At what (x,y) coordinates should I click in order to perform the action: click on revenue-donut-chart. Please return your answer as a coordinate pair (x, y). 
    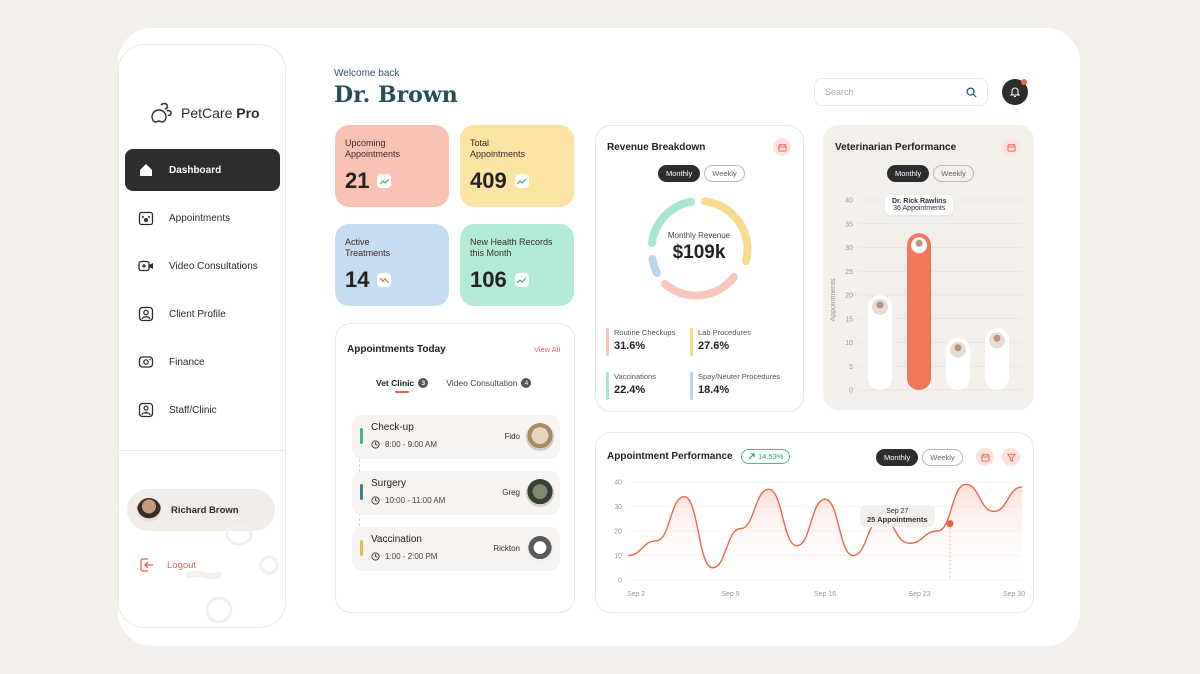
    Looking at the image, I should click on (700, 248).